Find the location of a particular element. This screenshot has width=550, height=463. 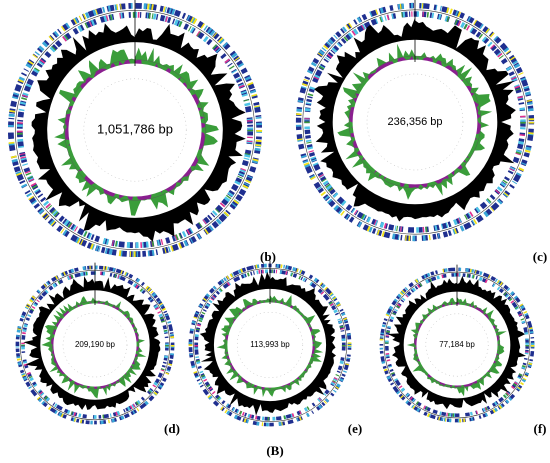

genome-size: 209,190 bp is located at coordinates (95, 344).